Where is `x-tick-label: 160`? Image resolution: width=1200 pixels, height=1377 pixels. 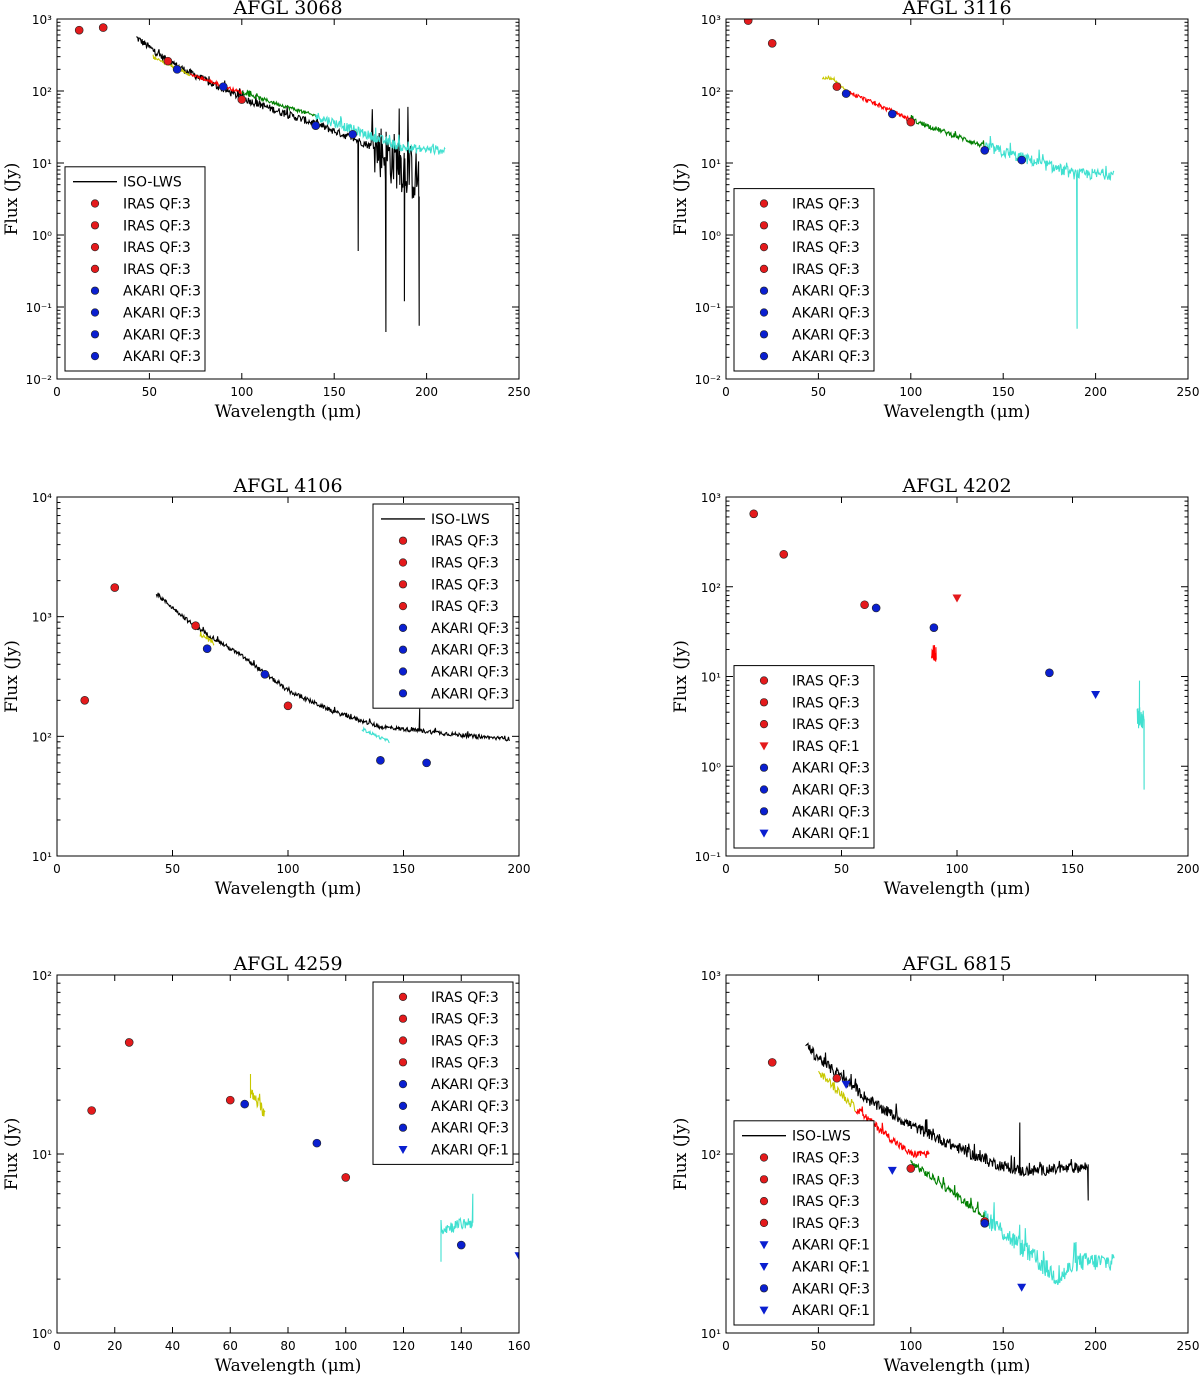
x-tick-label: 160 is located at coordinates (519, 1346).